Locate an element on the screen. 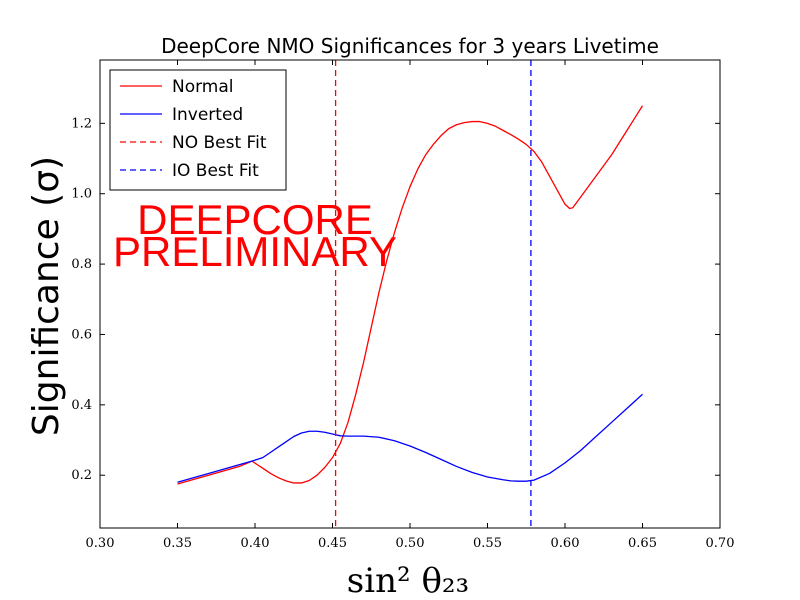  legend: Normal Inverted NO Best Fit IO Best Fit is located at coordinates (198, 130).